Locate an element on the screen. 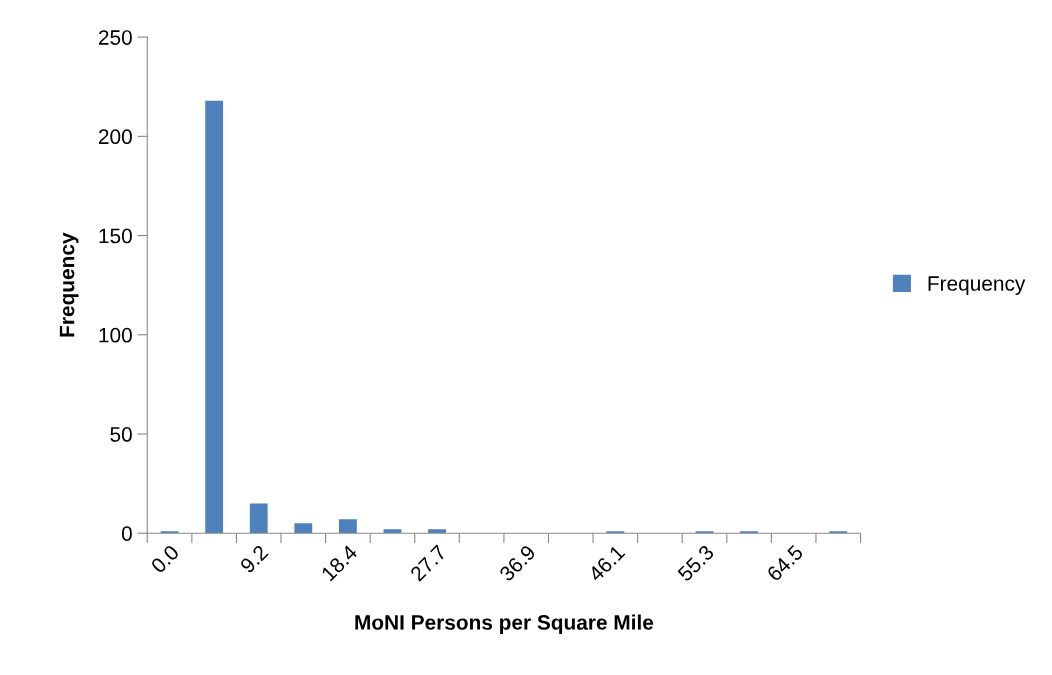 The image size is (1052, 675). x-tick-label: 0.0 is located at coordinates (165, 559).